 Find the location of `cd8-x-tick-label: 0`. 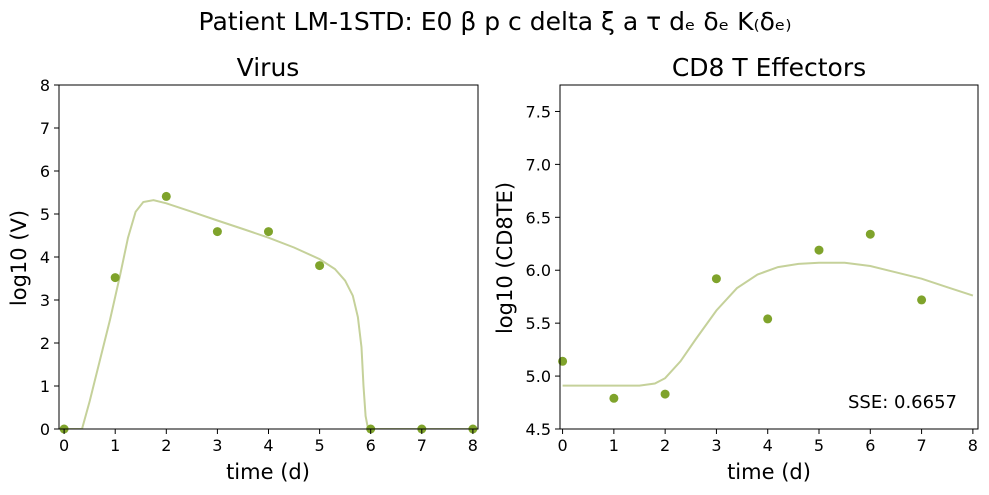

cd8-x-tick-label: 0 is located at coordinates (562, 445).